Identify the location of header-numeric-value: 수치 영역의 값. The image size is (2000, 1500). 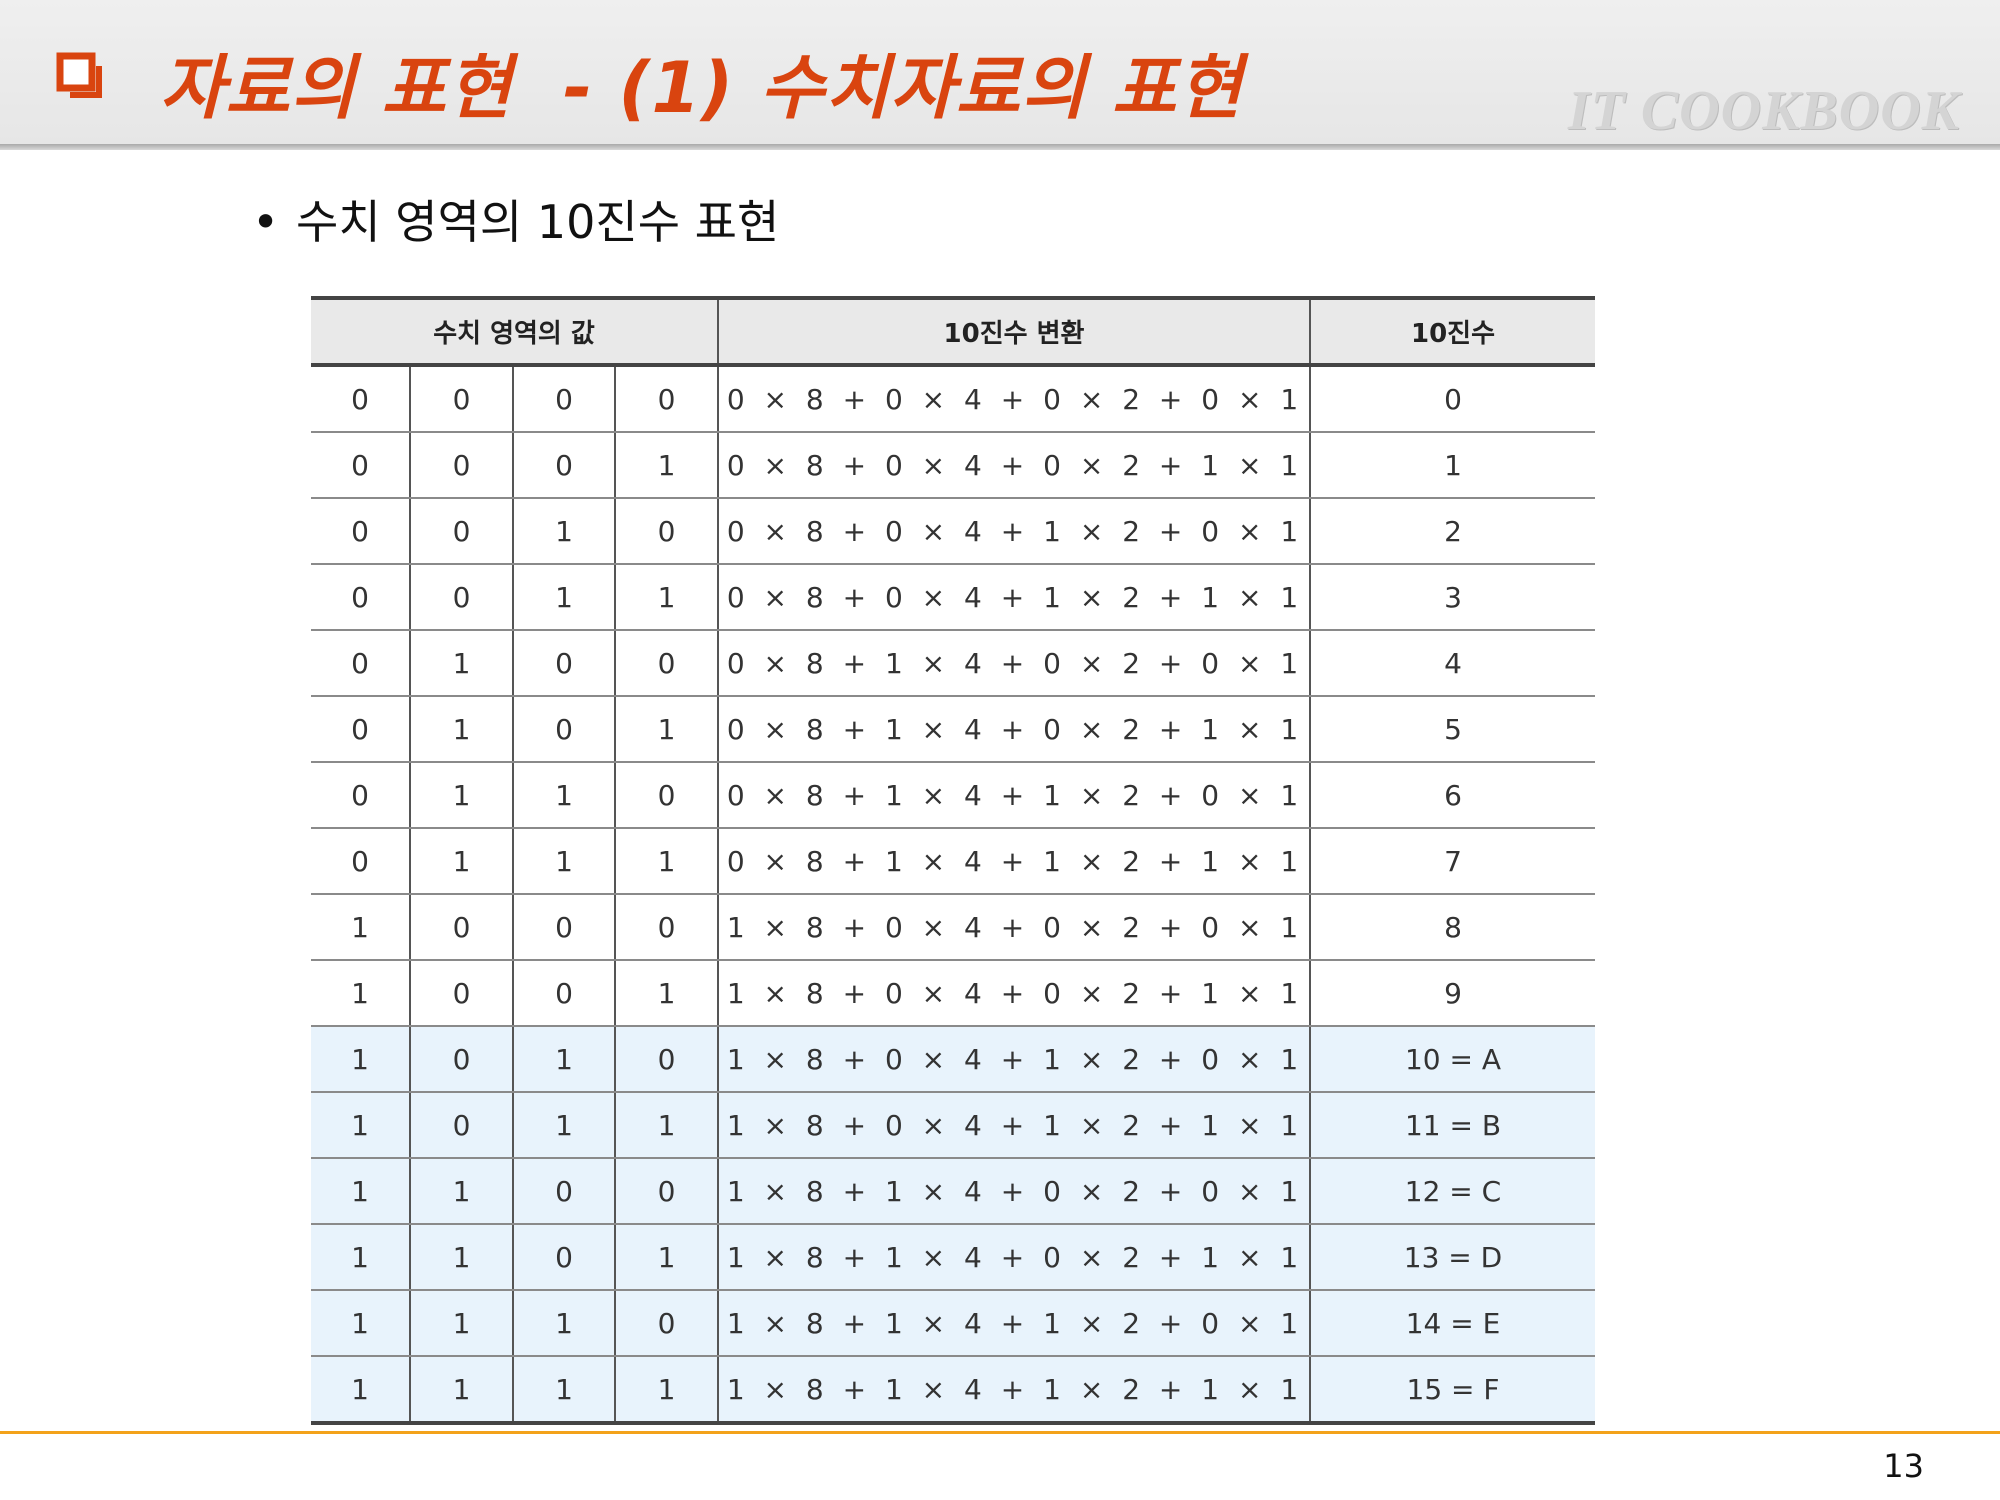
(514, 331).